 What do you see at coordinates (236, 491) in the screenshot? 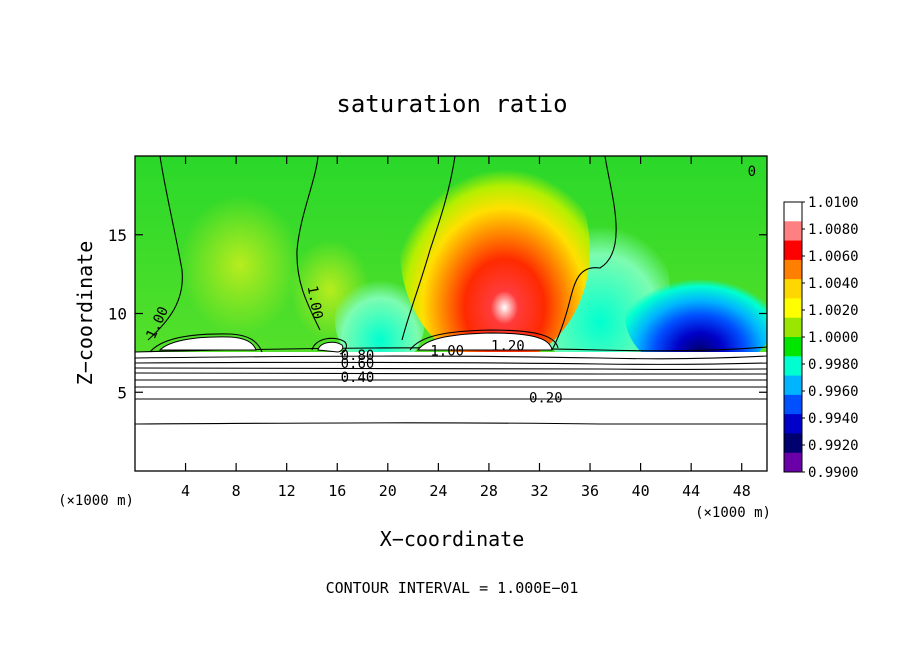
I see `x-tick-label: 8` at bounding box center [236, 491].